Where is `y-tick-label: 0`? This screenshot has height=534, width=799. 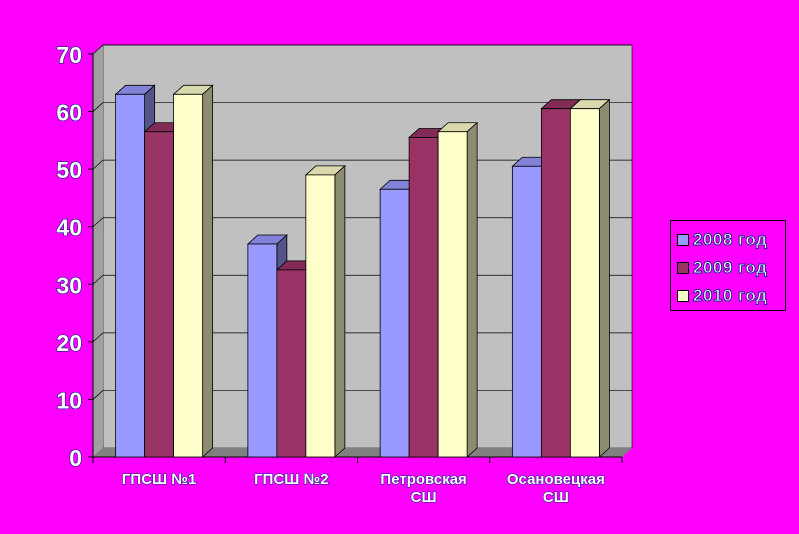
y-tick-label: 0 is located at coordinates (75, 458).